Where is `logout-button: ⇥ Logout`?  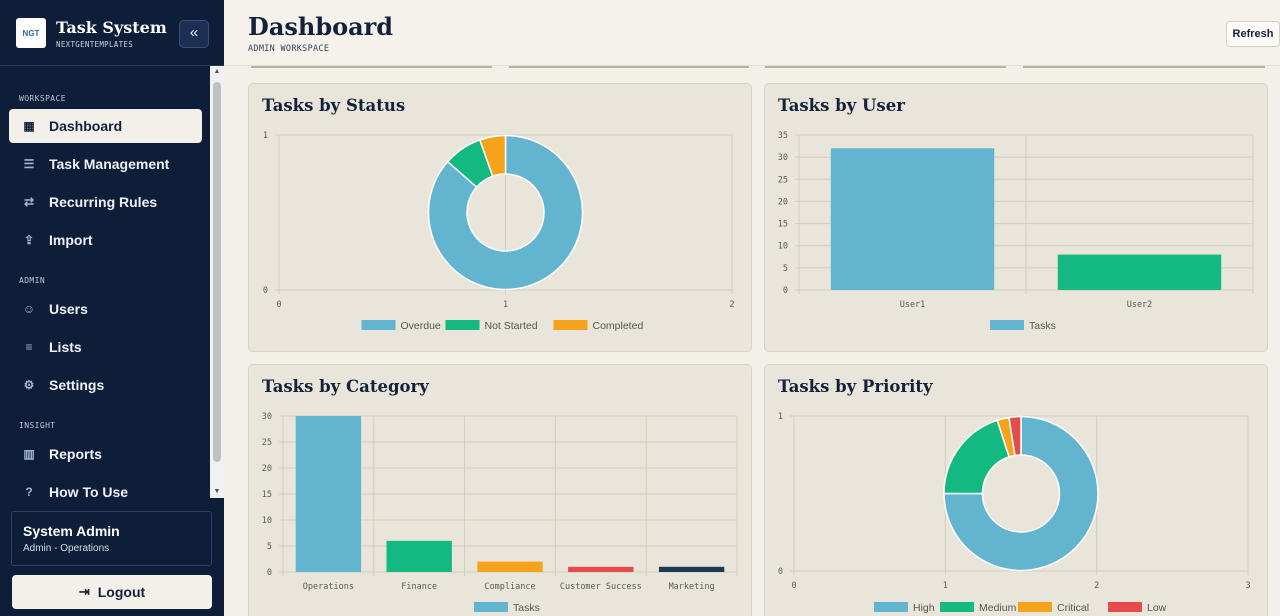 logout-button: ⇥ Logout is located at coordinates (112, 592).